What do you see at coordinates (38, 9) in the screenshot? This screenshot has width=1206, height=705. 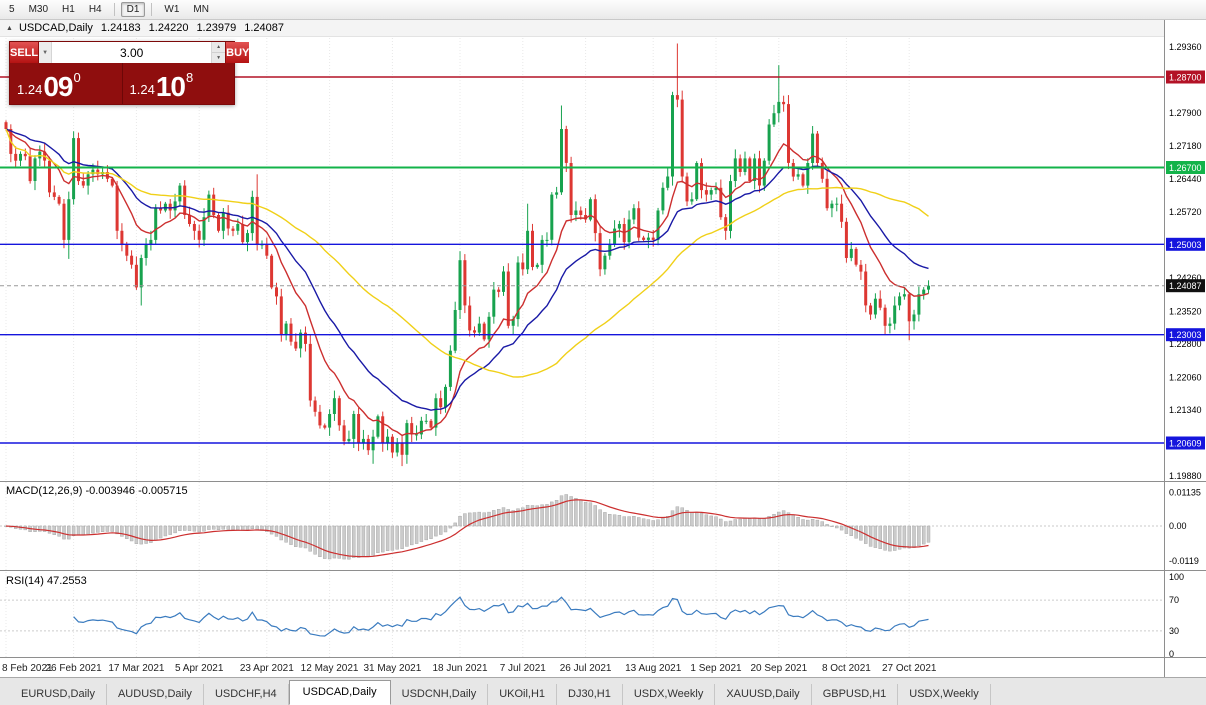 I see `timeframe-button-m30: M30` at bounding box center [38, 9].